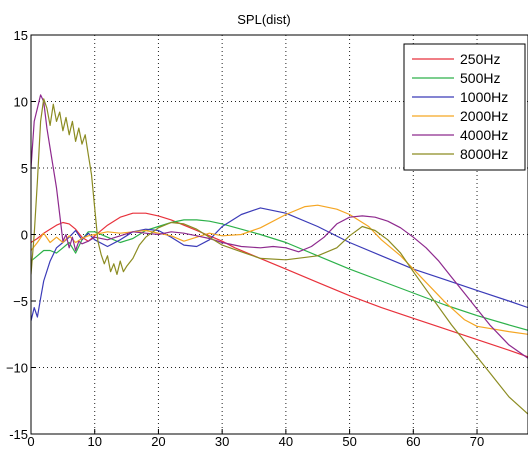 This screenshot has height=450, width=528. Describe the element at coordinates (17, 368) in the screenshot. I see `y-tick-label: −10` at that location.